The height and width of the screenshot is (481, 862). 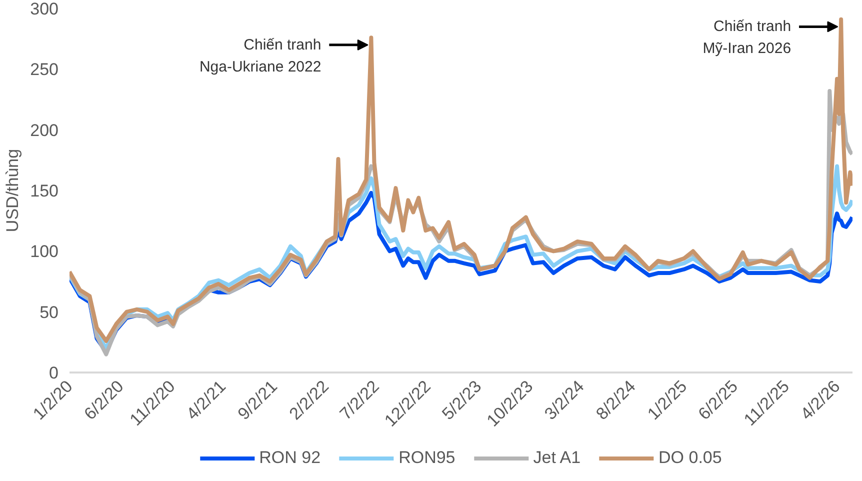 What do you see at coordinates (690, 458) in the screenshot?
I see `legend-label: DO 0.05` at bounding box center [690, 458].